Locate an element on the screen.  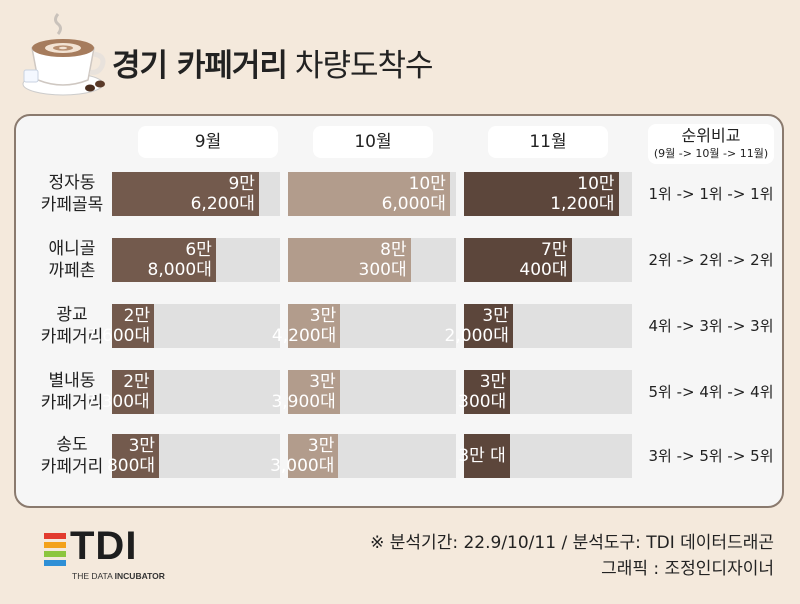
bar-value-line: 3,900대 is located at coordinates (303, 402).